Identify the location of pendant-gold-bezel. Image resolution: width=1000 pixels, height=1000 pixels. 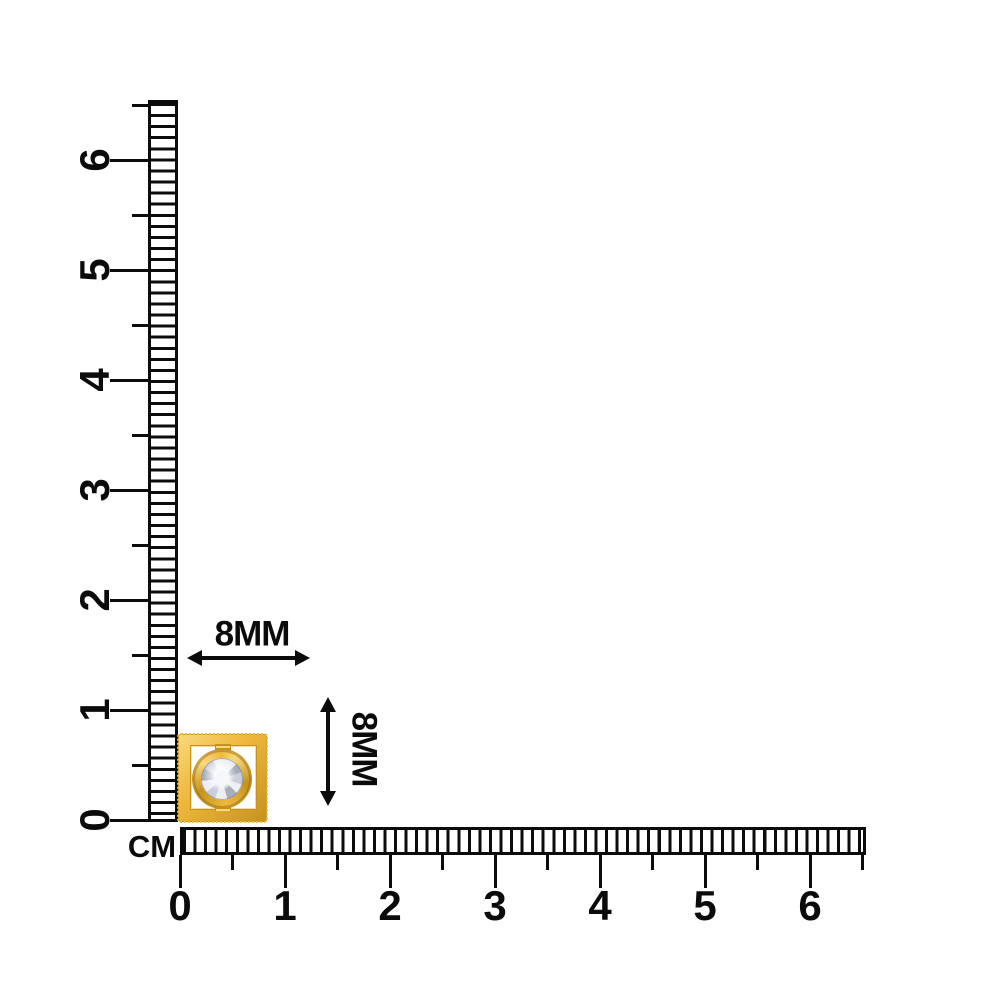
(222, 779).